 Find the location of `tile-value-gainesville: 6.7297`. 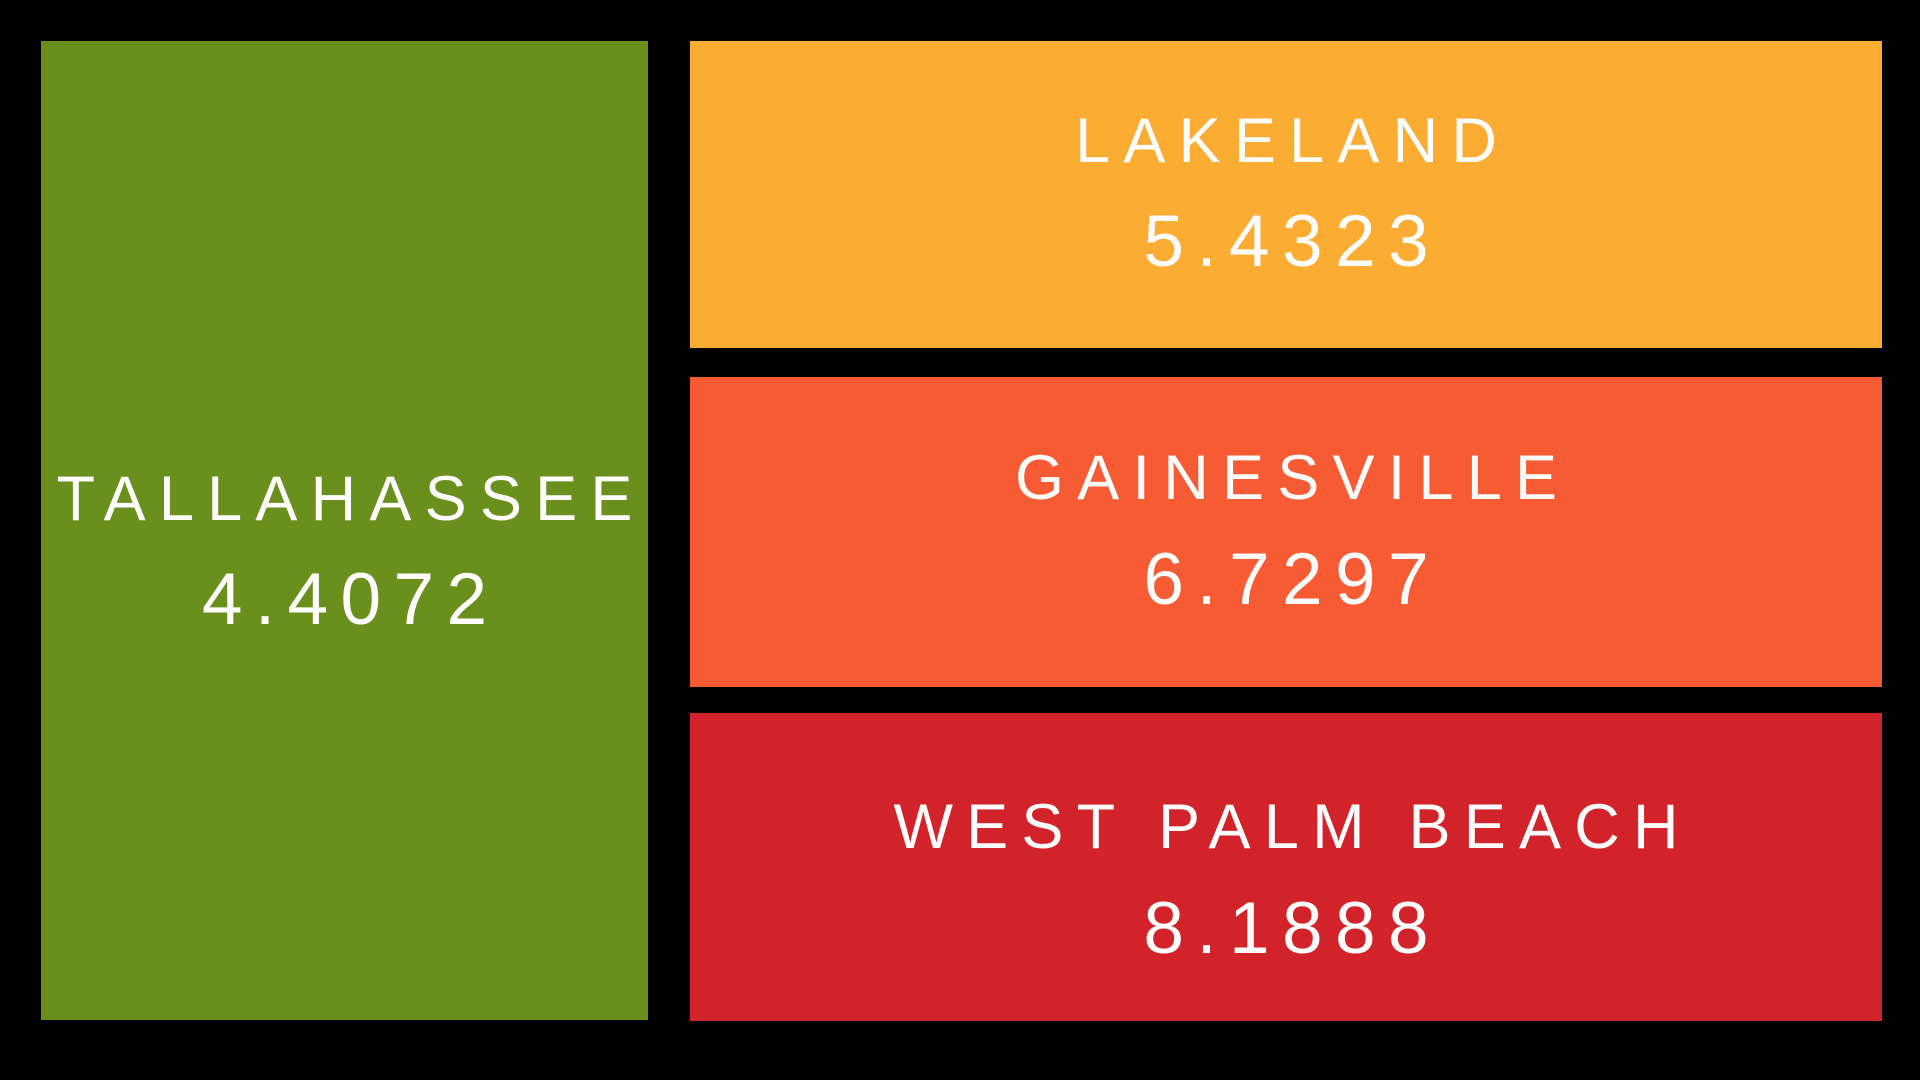

tile-value-gainesville: 6.7297 is located at coordinates (1292, 579).